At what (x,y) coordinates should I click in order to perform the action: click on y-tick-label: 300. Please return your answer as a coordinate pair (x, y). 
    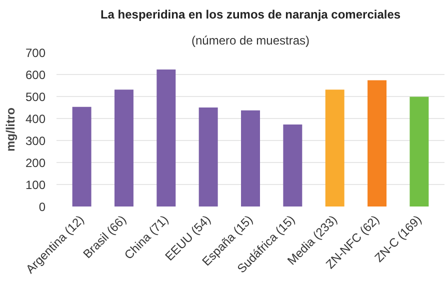
    Looking at the image, I should click on (35, 141).